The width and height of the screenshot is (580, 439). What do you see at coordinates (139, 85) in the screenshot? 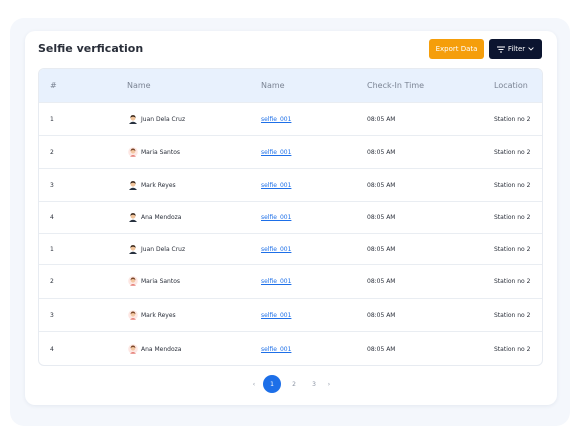
I see `header-name: Name` at bounding box center [139, 85].